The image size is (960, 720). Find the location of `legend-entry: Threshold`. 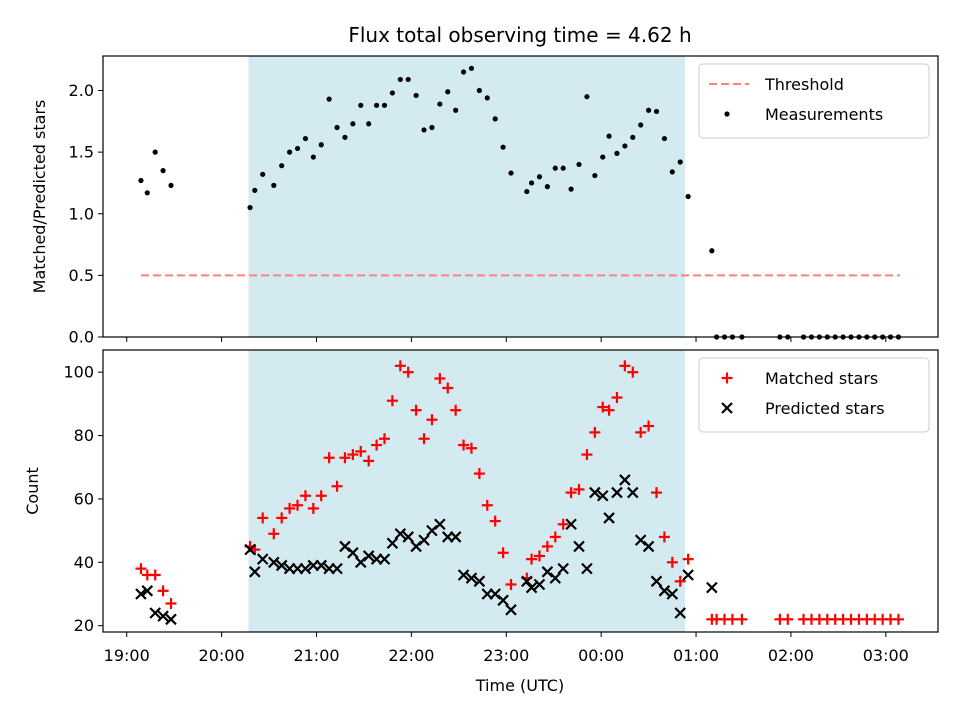

legend-entry: Threshold is located at coordinates (776, 84).